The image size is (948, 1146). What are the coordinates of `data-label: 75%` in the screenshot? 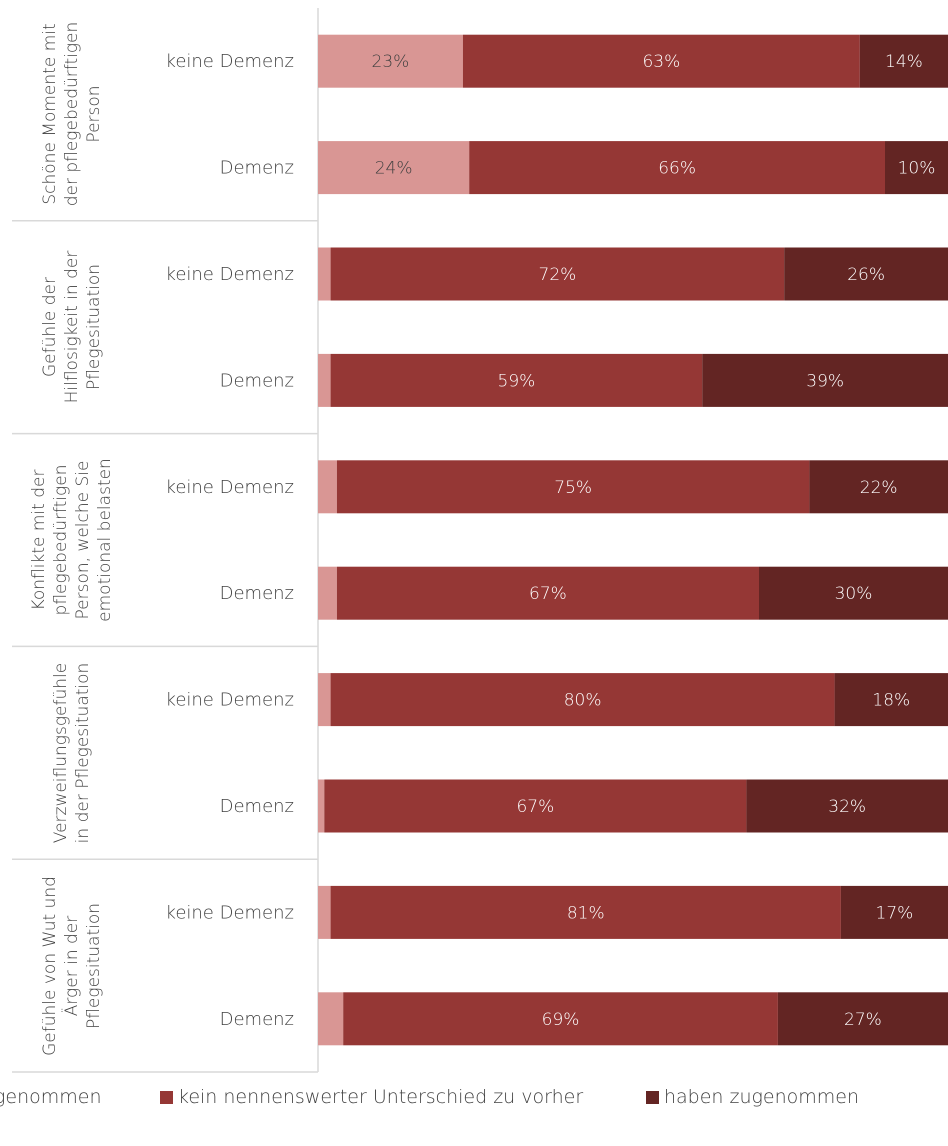 It's located at (573, 488).